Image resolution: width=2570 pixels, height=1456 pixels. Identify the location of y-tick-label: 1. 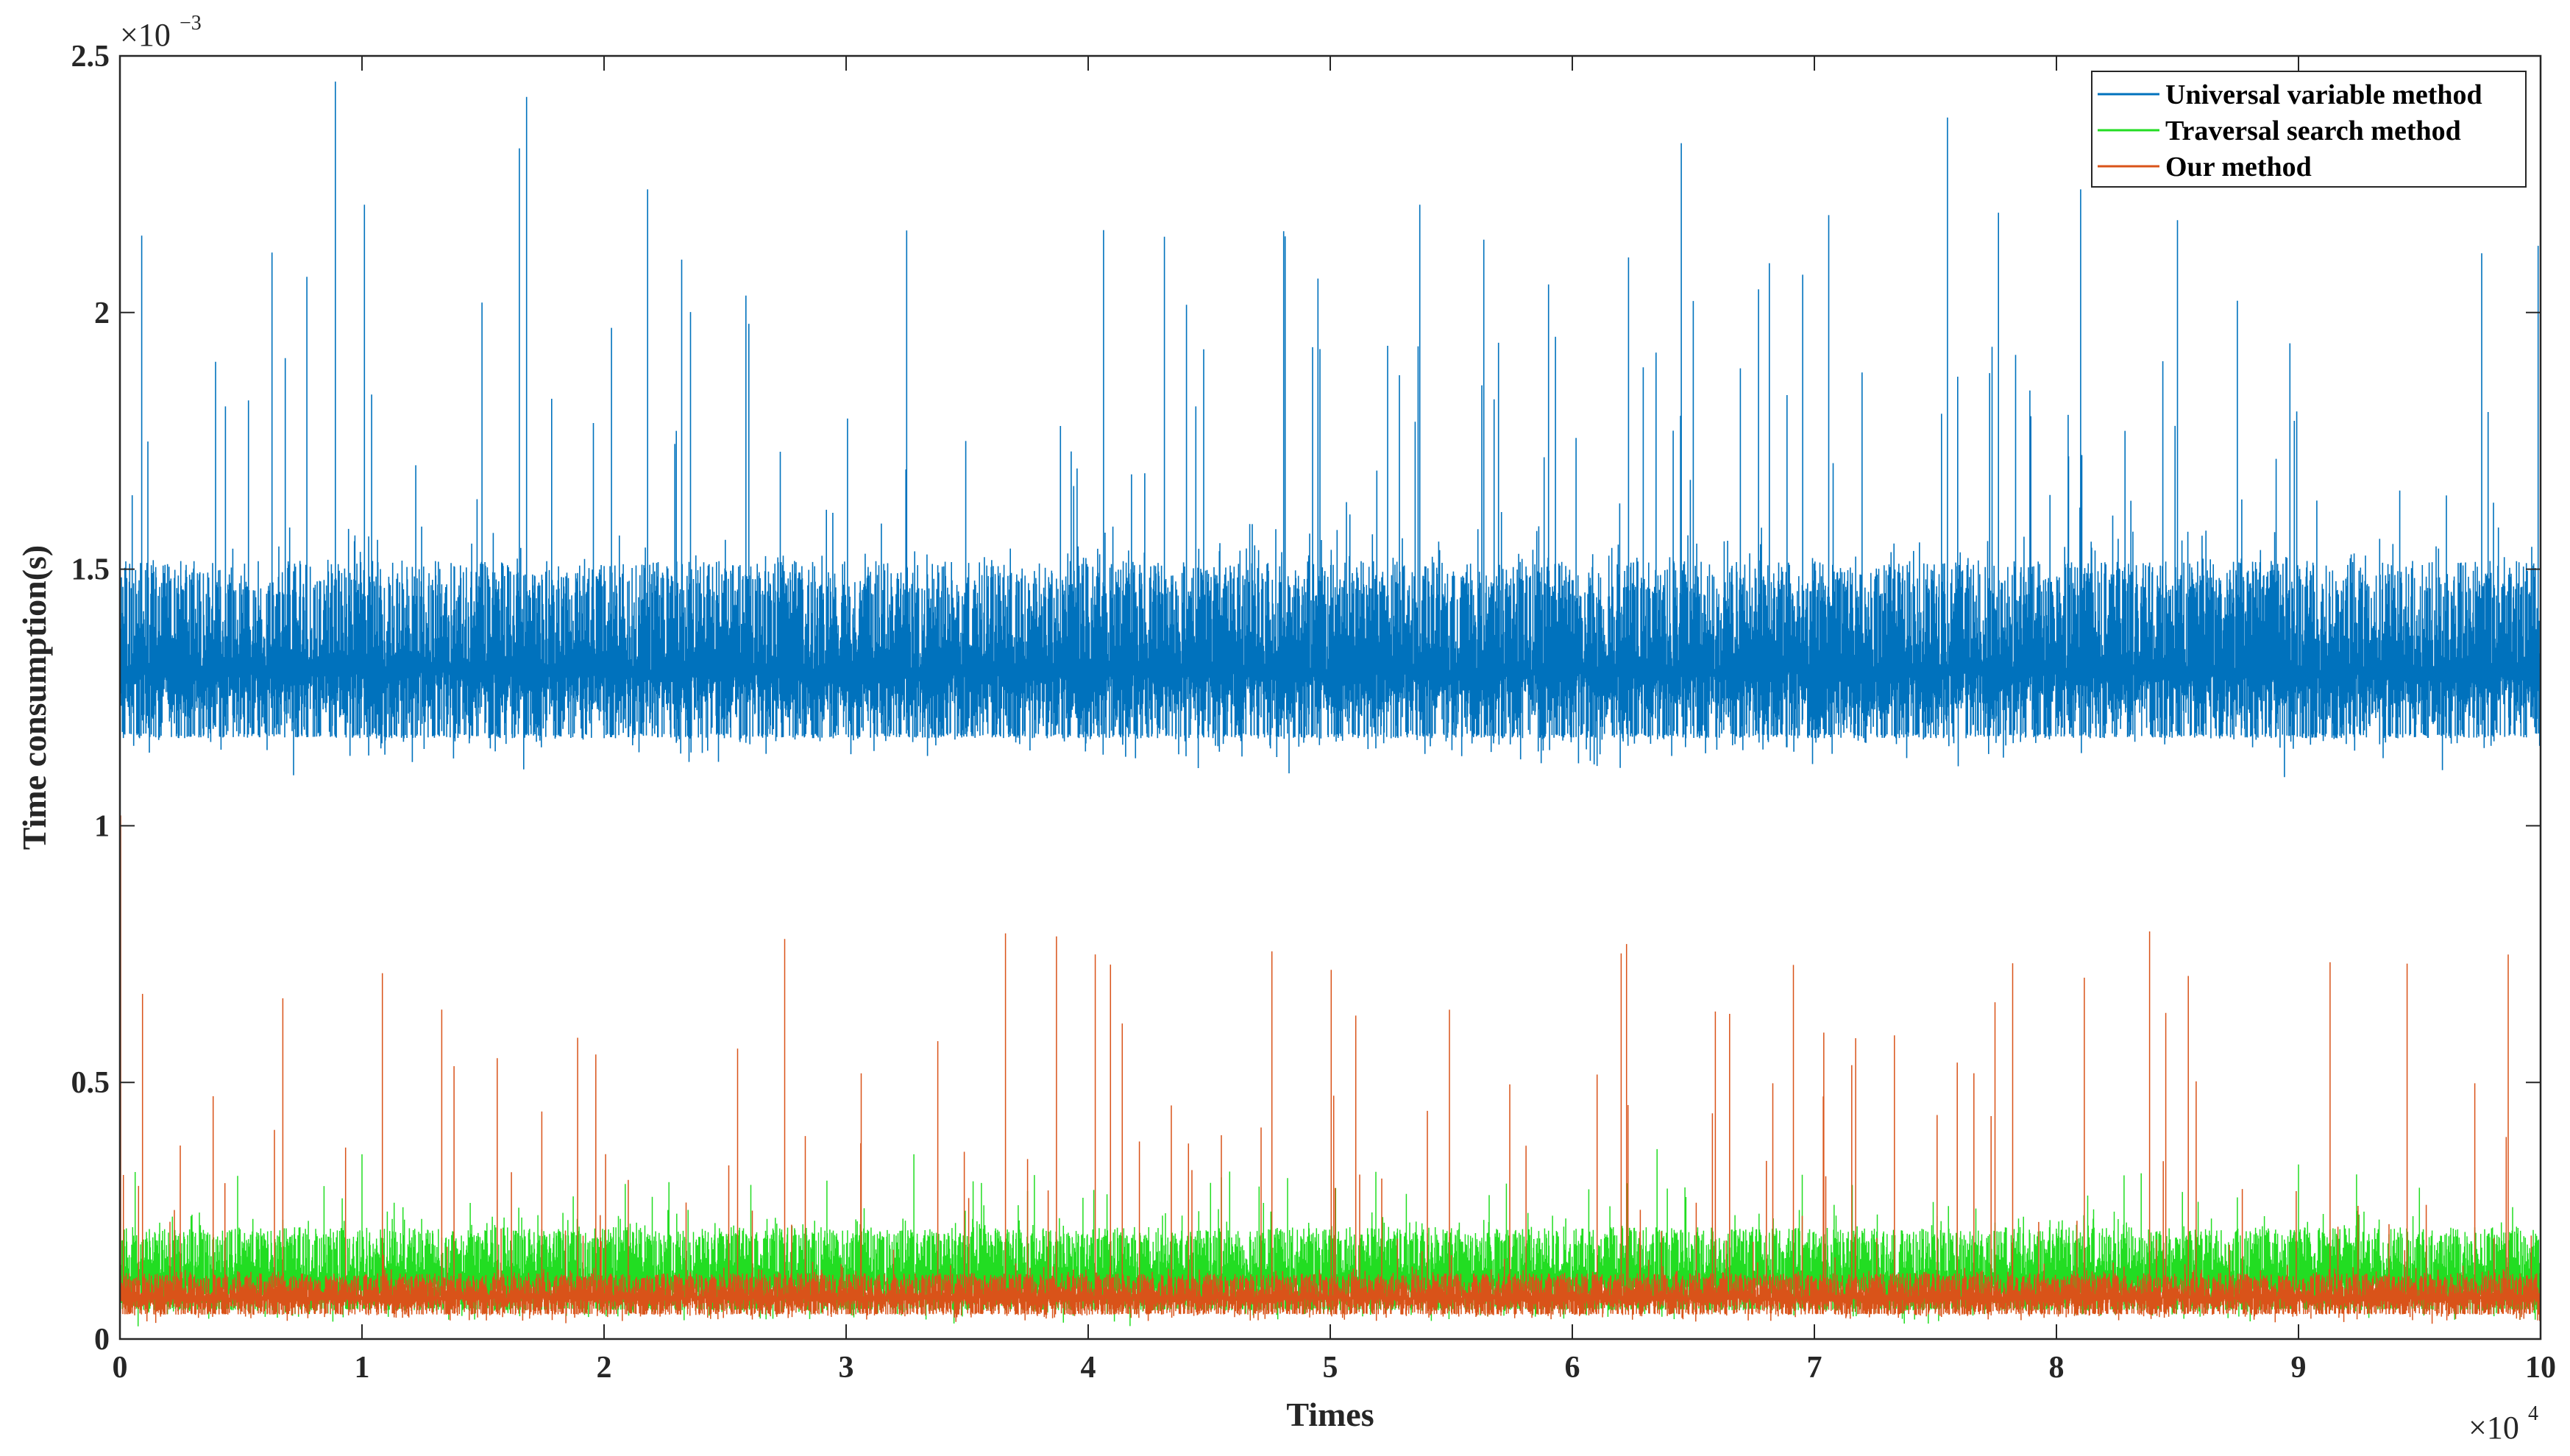
(102, 826).